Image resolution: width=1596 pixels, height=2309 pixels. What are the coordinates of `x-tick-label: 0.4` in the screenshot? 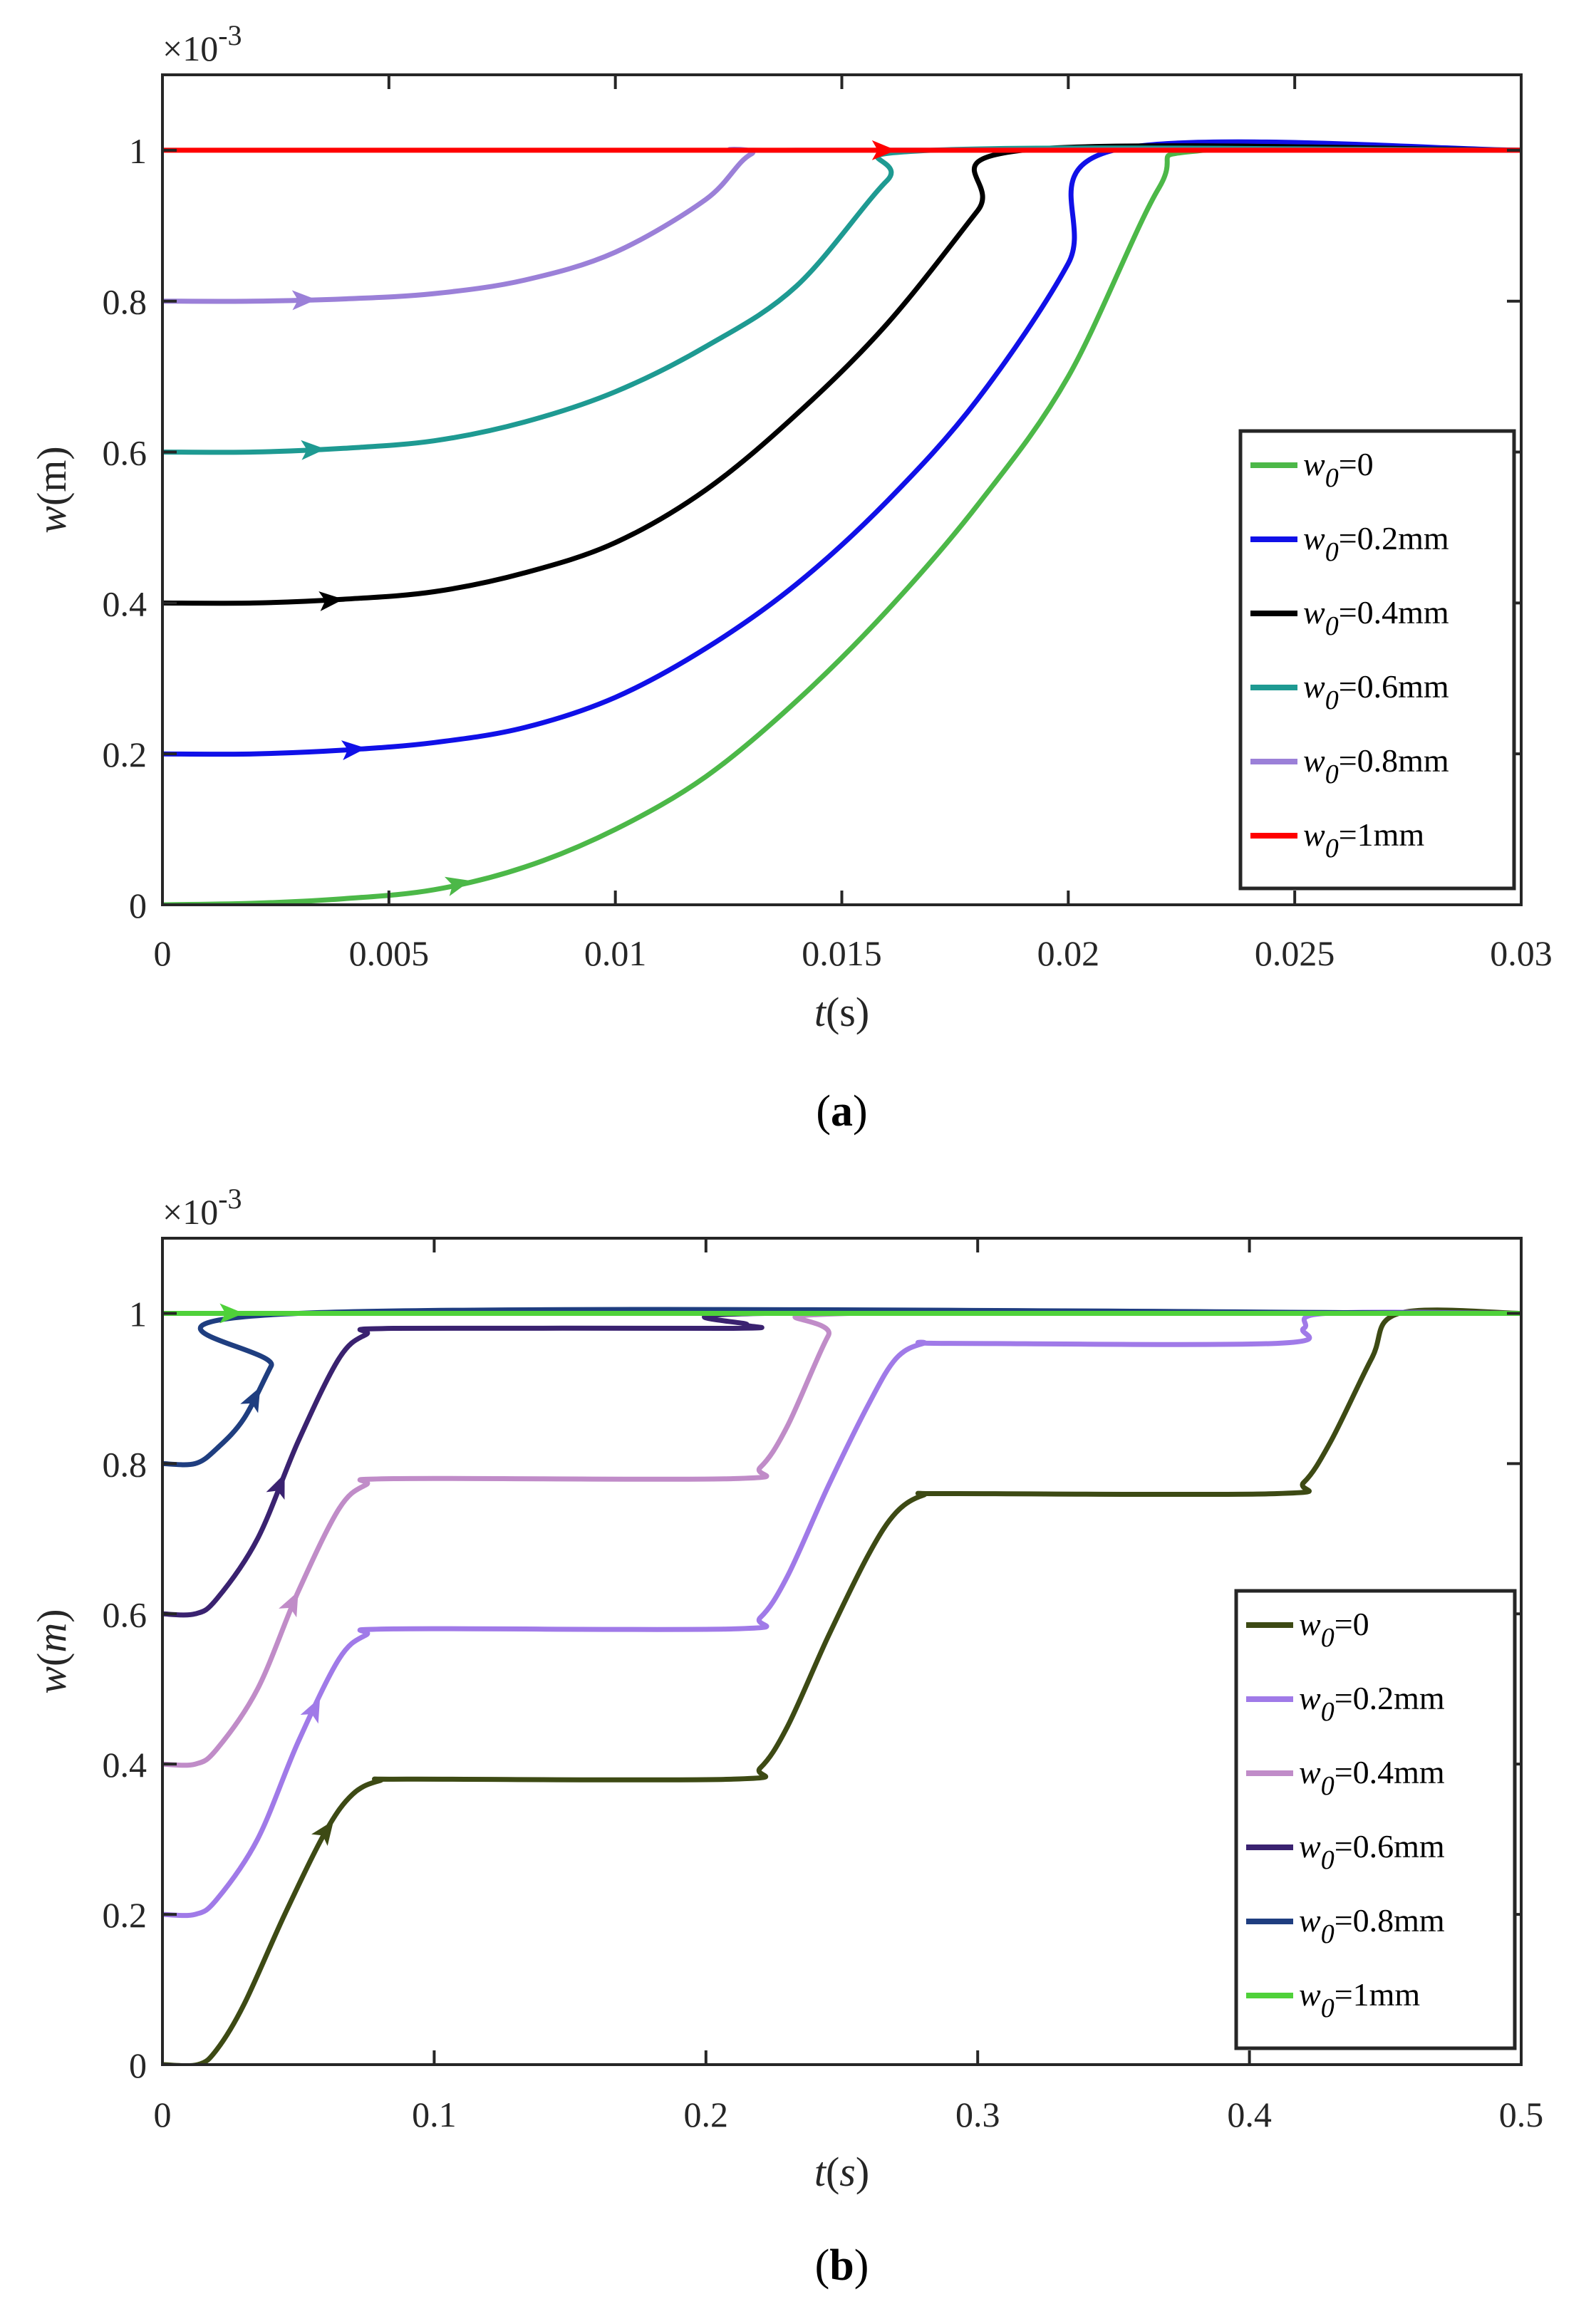 It's located at (1249, 2114).